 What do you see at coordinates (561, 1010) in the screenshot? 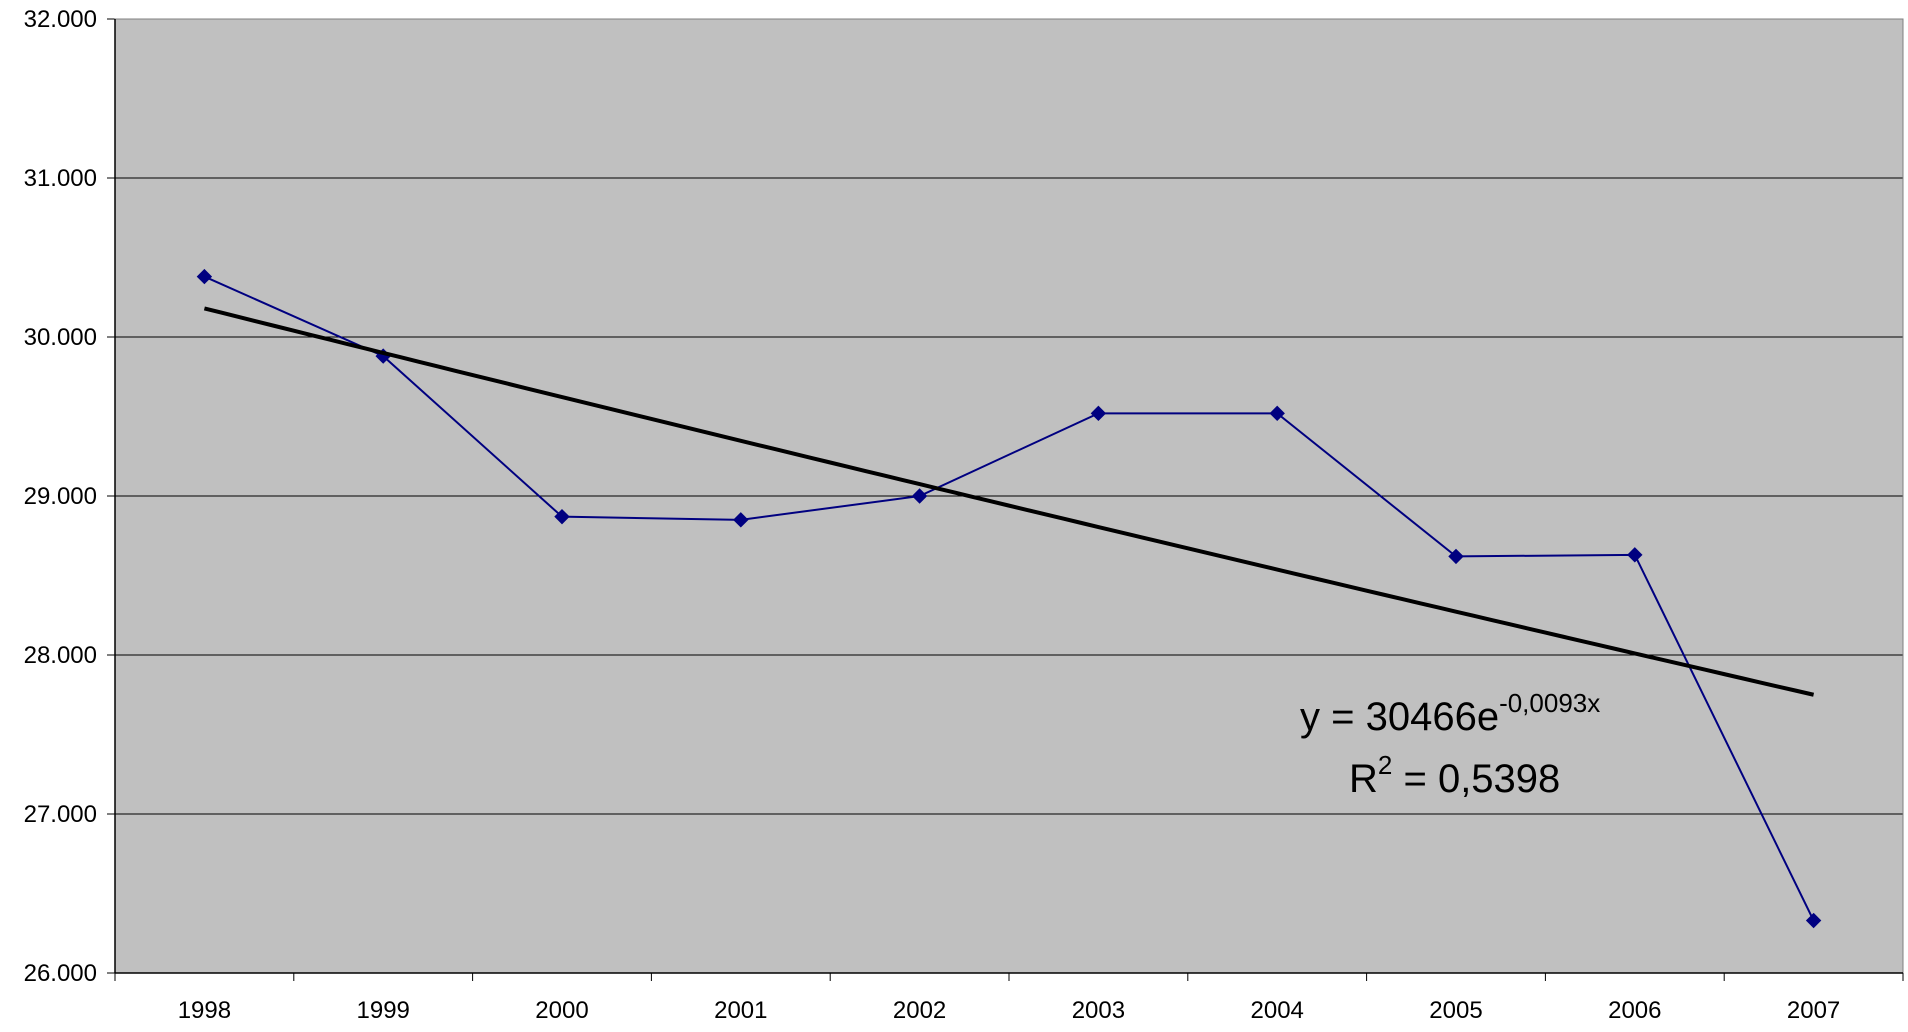
I see `x-tick-label: 2000` at bounding box center [561, 1010].